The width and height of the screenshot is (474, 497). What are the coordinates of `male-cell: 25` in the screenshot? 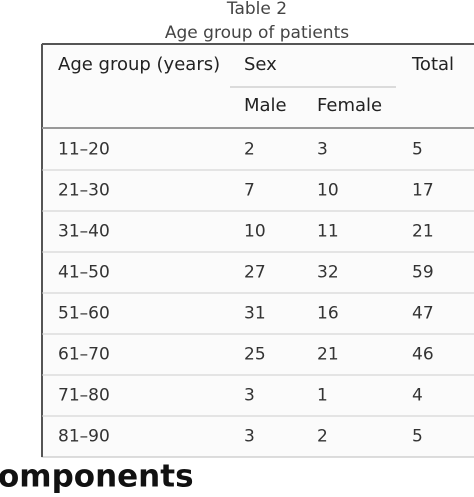 It's located at (255, 355).